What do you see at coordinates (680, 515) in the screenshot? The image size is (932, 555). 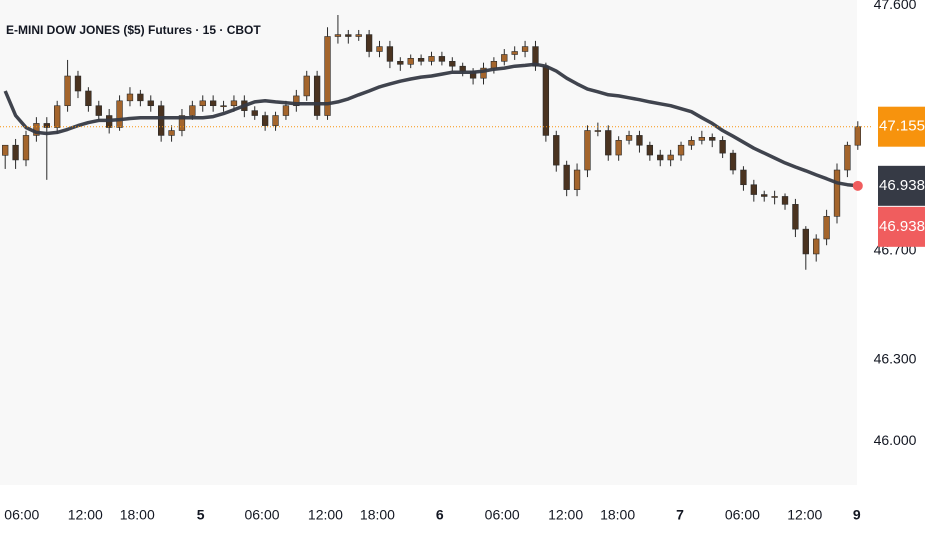 I see `x-tick-label: 7` at bounding box center [680, 515].